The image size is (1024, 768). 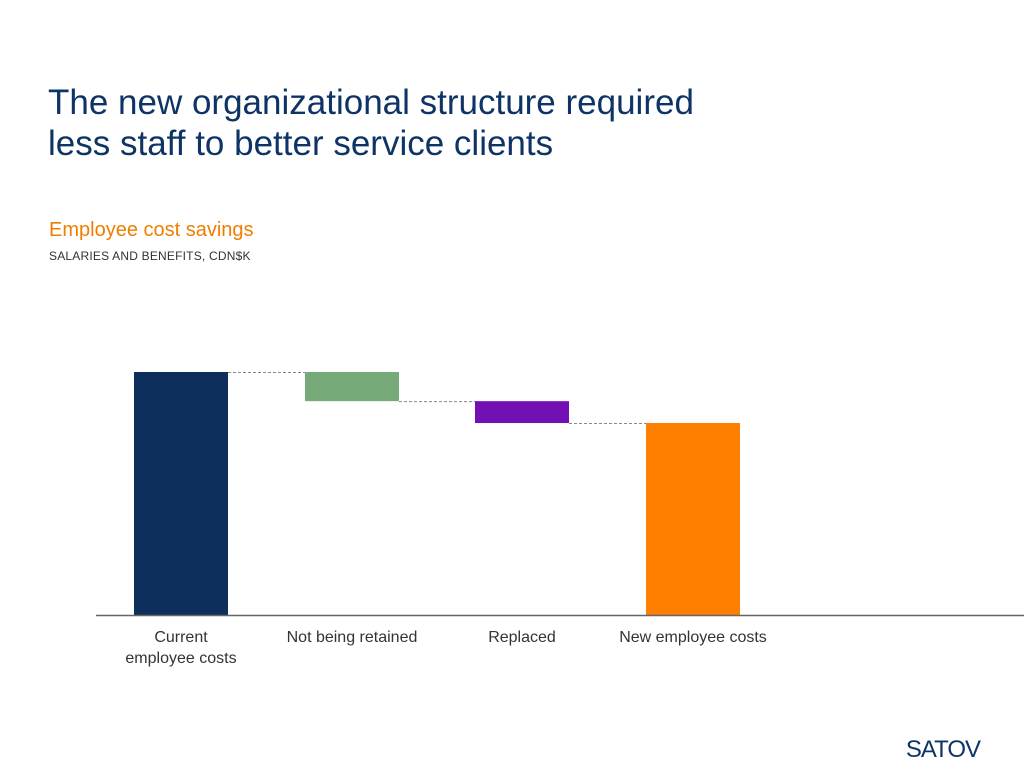 I want to click on chart-subtitle: Employee cost savings, so click(x=151, y=230).